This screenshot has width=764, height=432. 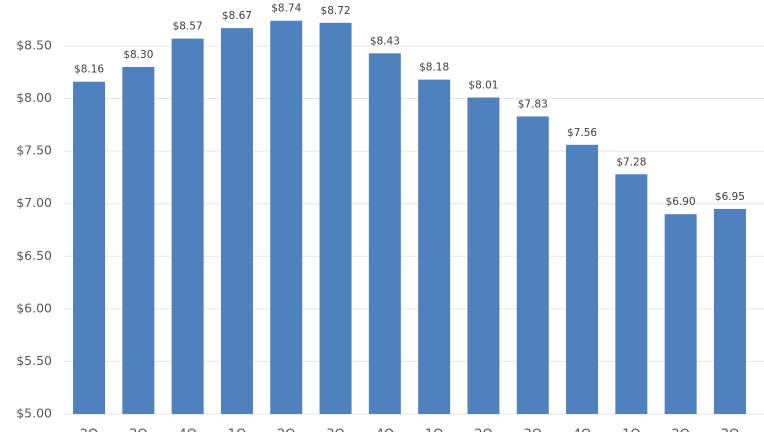 What do you see at coordinates (34, 413) in the screenshot?
I see `y-tick-label: $5.00` at bounding box center [34, 413].